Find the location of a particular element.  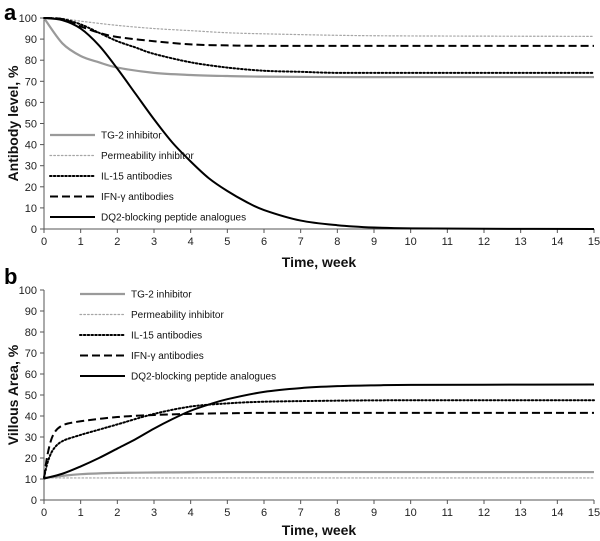

panel-a-x-tick-label: 5 is located at coordinates (227, 242).